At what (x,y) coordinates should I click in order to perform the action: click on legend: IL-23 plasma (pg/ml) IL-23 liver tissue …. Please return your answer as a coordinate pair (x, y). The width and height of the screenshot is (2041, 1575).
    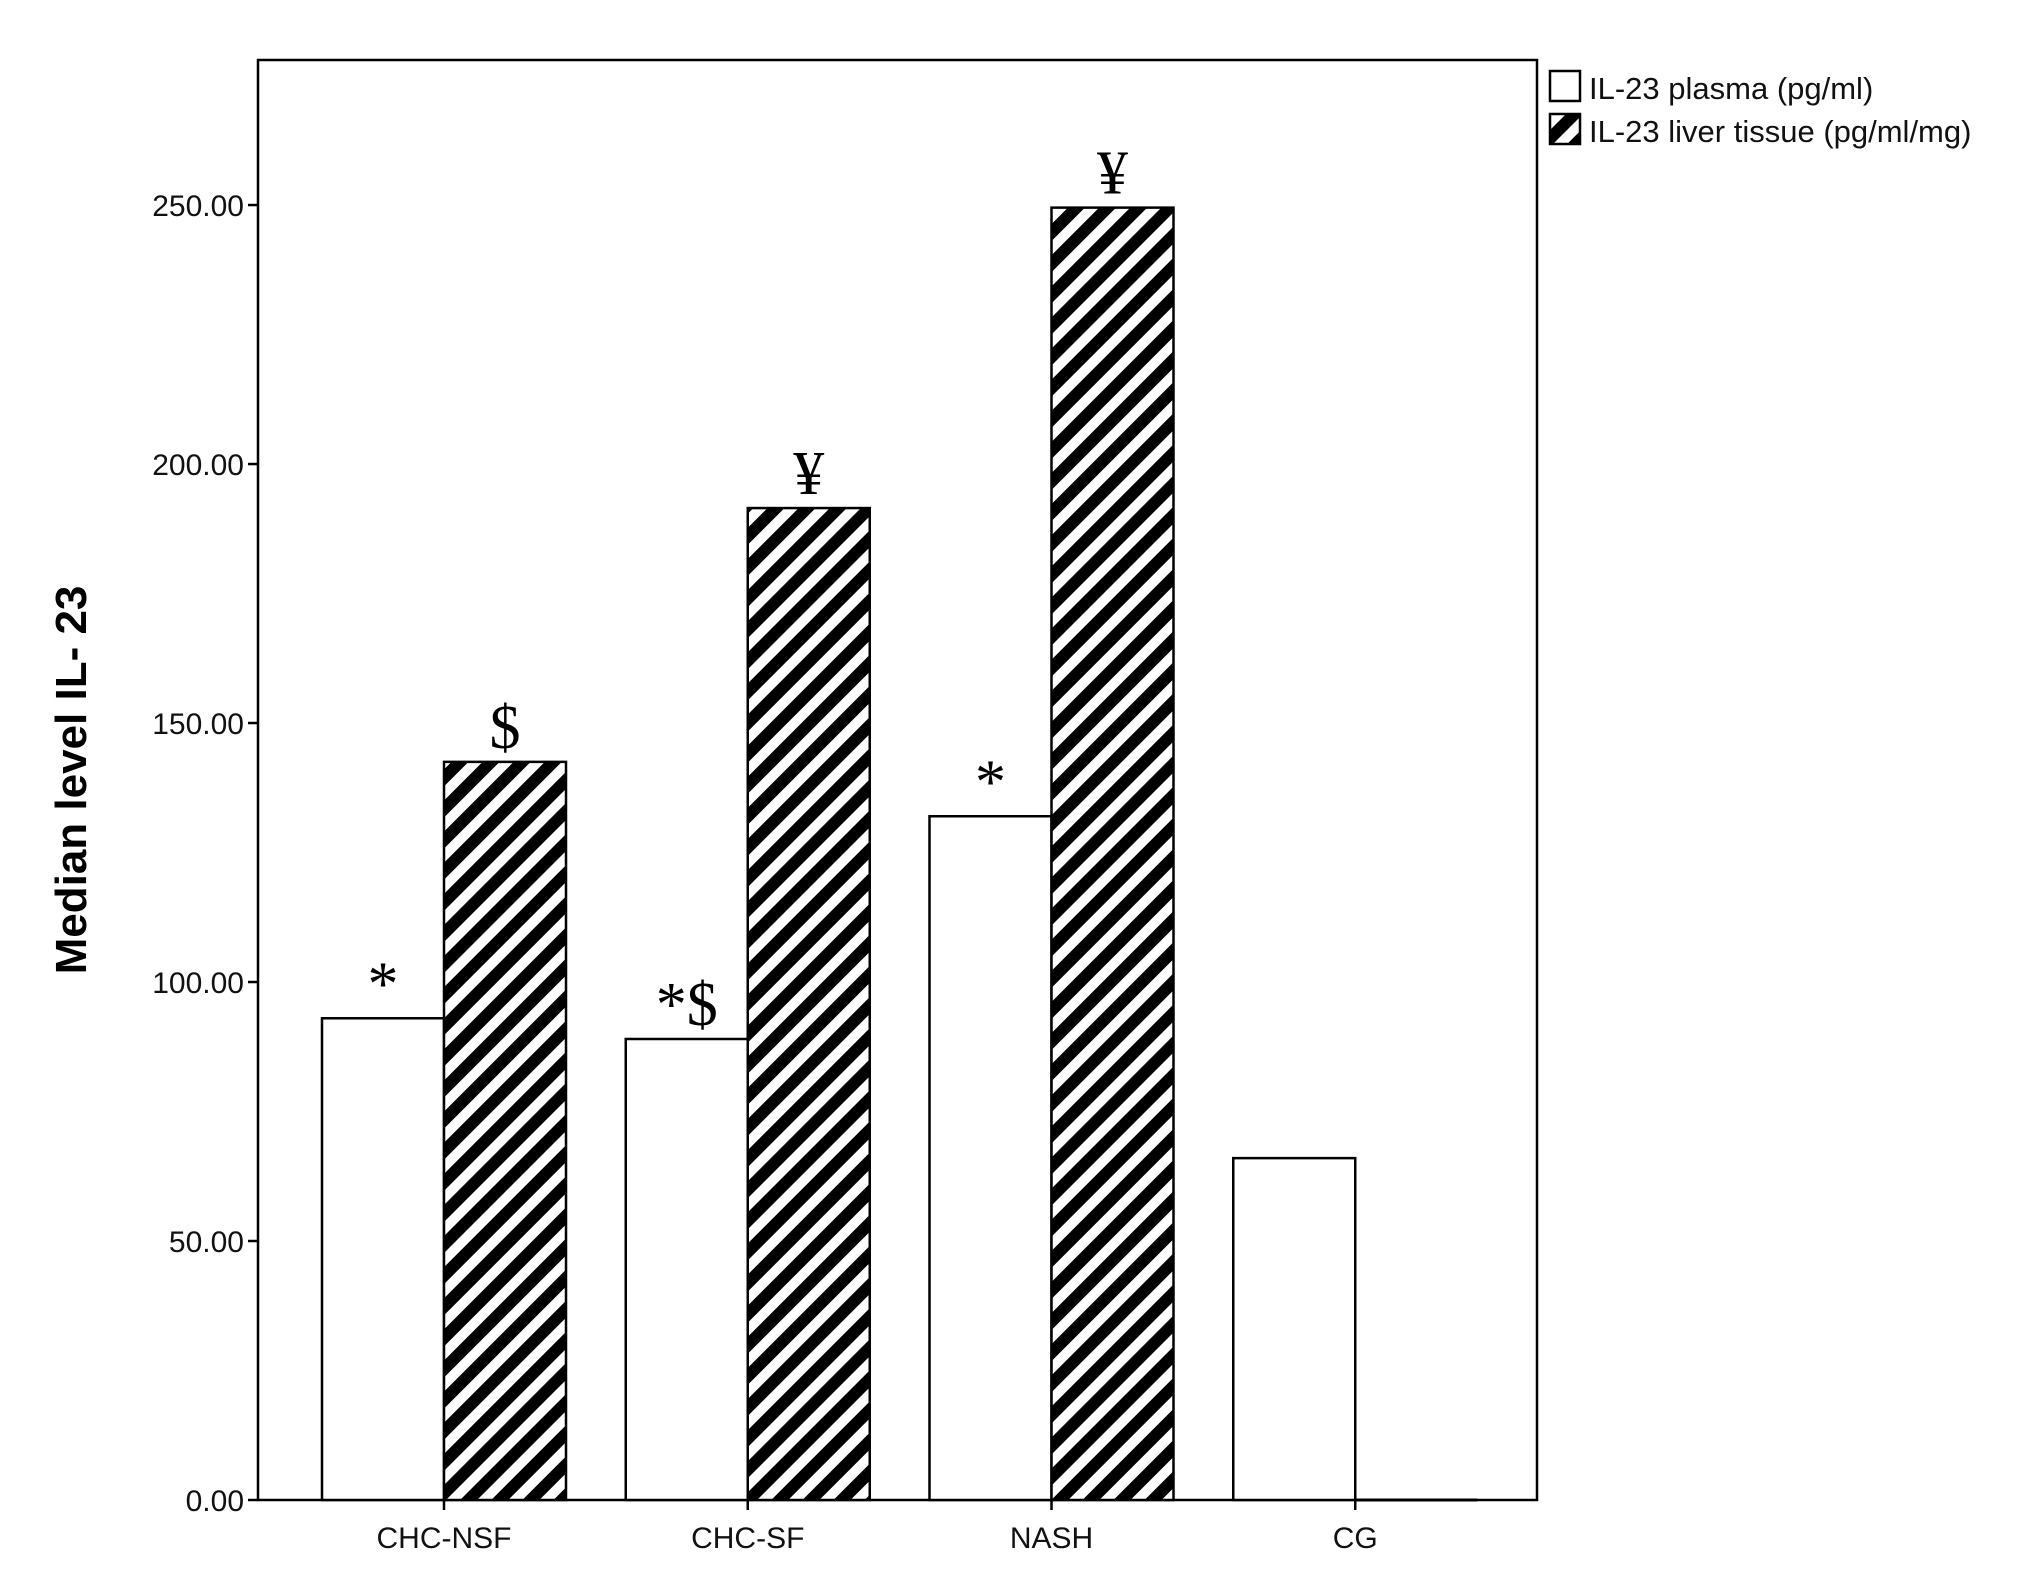
    Looking at the image, I should click on (1759, 109).